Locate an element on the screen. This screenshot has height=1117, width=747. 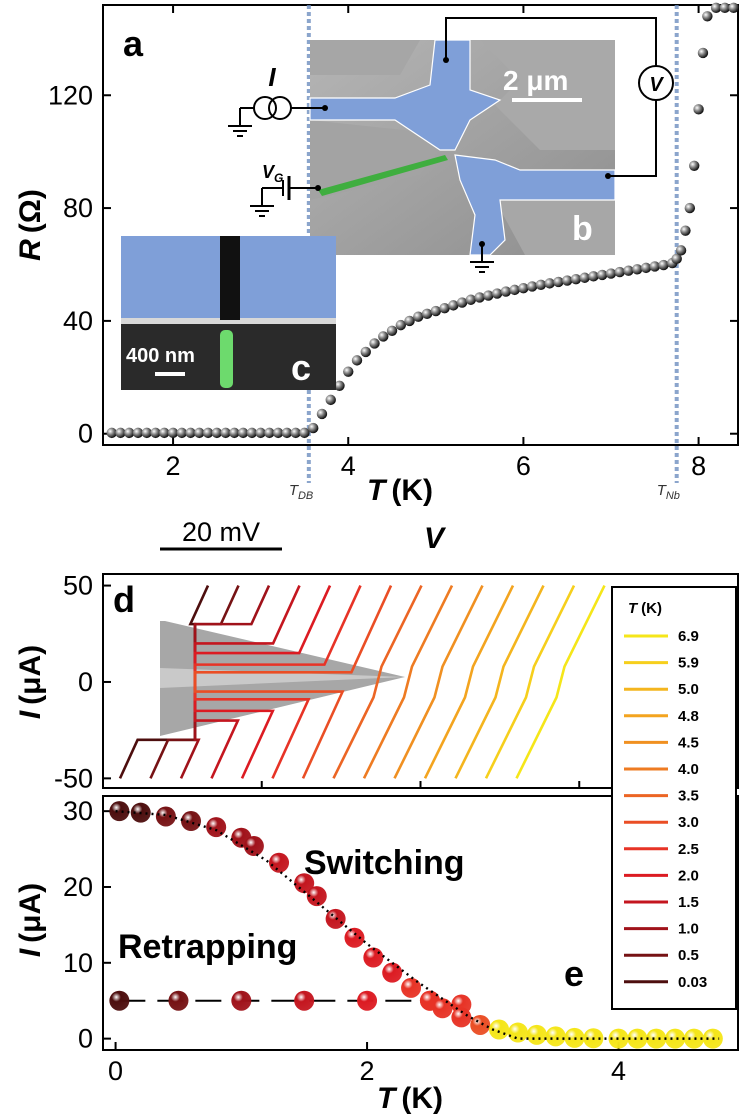
panel-d-y-axis-label: I(μA) is located at coordinates (30, 682).